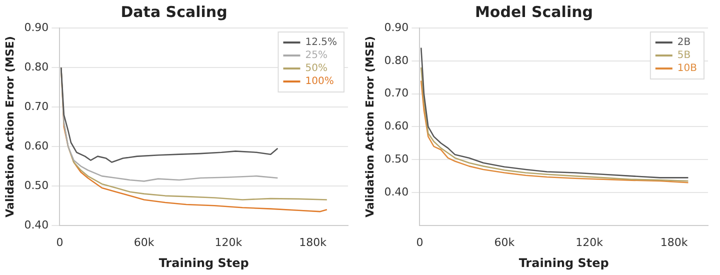  What do you see at coordinates (684, 42) in the screenshot?
I see `legend-label: 2B` at bounding box center [684, 42].